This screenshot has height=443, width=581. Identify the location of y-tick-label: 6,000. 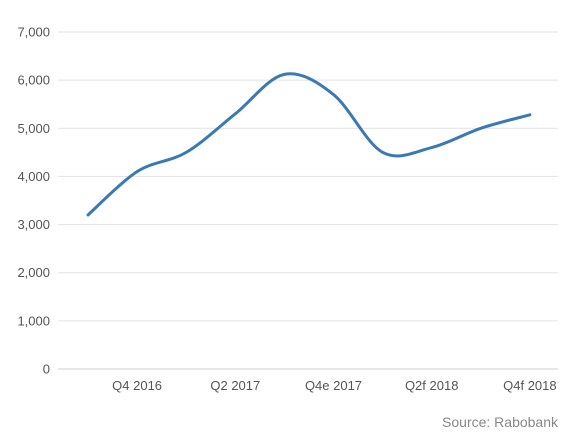
(33, 80).